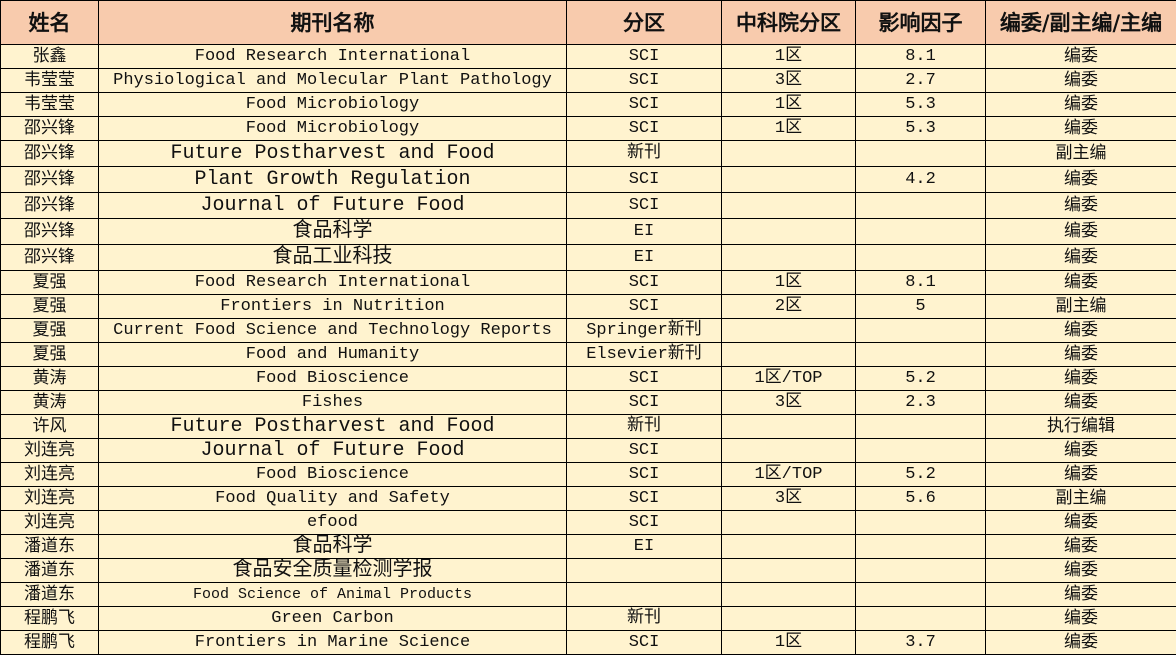 Image resolution: width=1176 pixels, height=657 pixels. Describe the element at coordinates (332, 450) in the screenshot. I see `journal-cell: Journal of Future Food` at that location.